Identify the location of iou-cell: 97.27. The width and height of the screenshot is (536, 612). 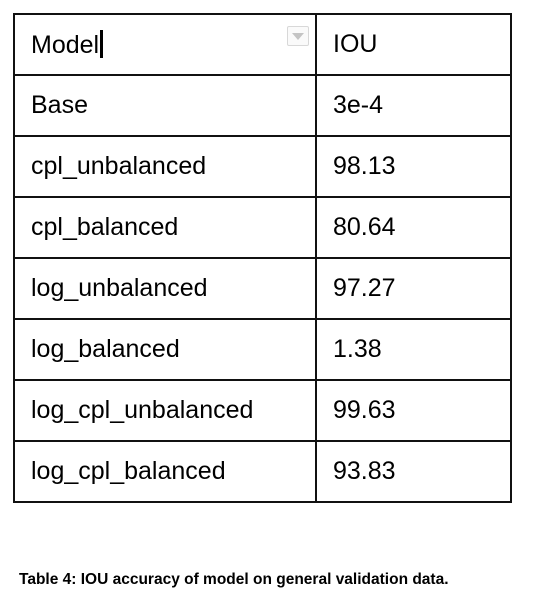
(413, 288).